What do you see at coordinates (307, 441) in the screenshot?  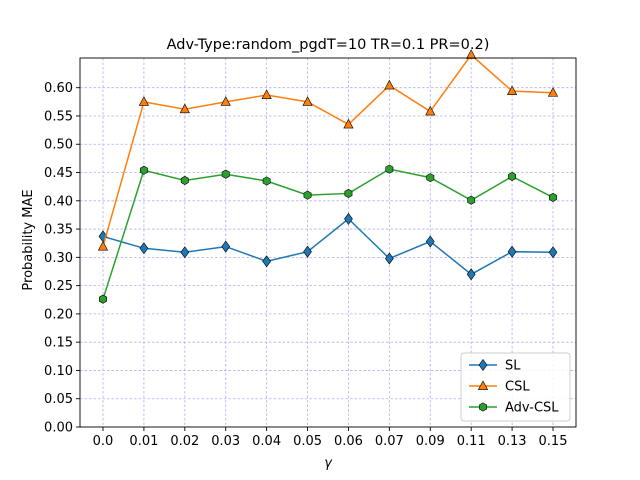 I see `x-tick-label: 0.05` at bounding box center [307, 441].